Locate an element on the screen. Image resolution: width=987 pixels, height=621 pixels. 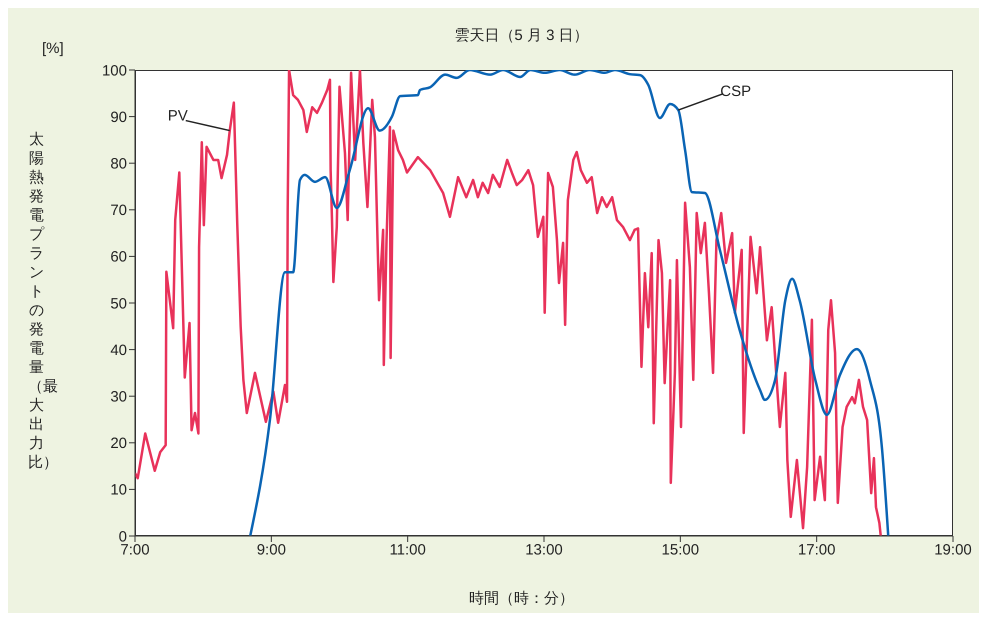
x-tick-label: 13:00 is located at coordinates (544, 550).